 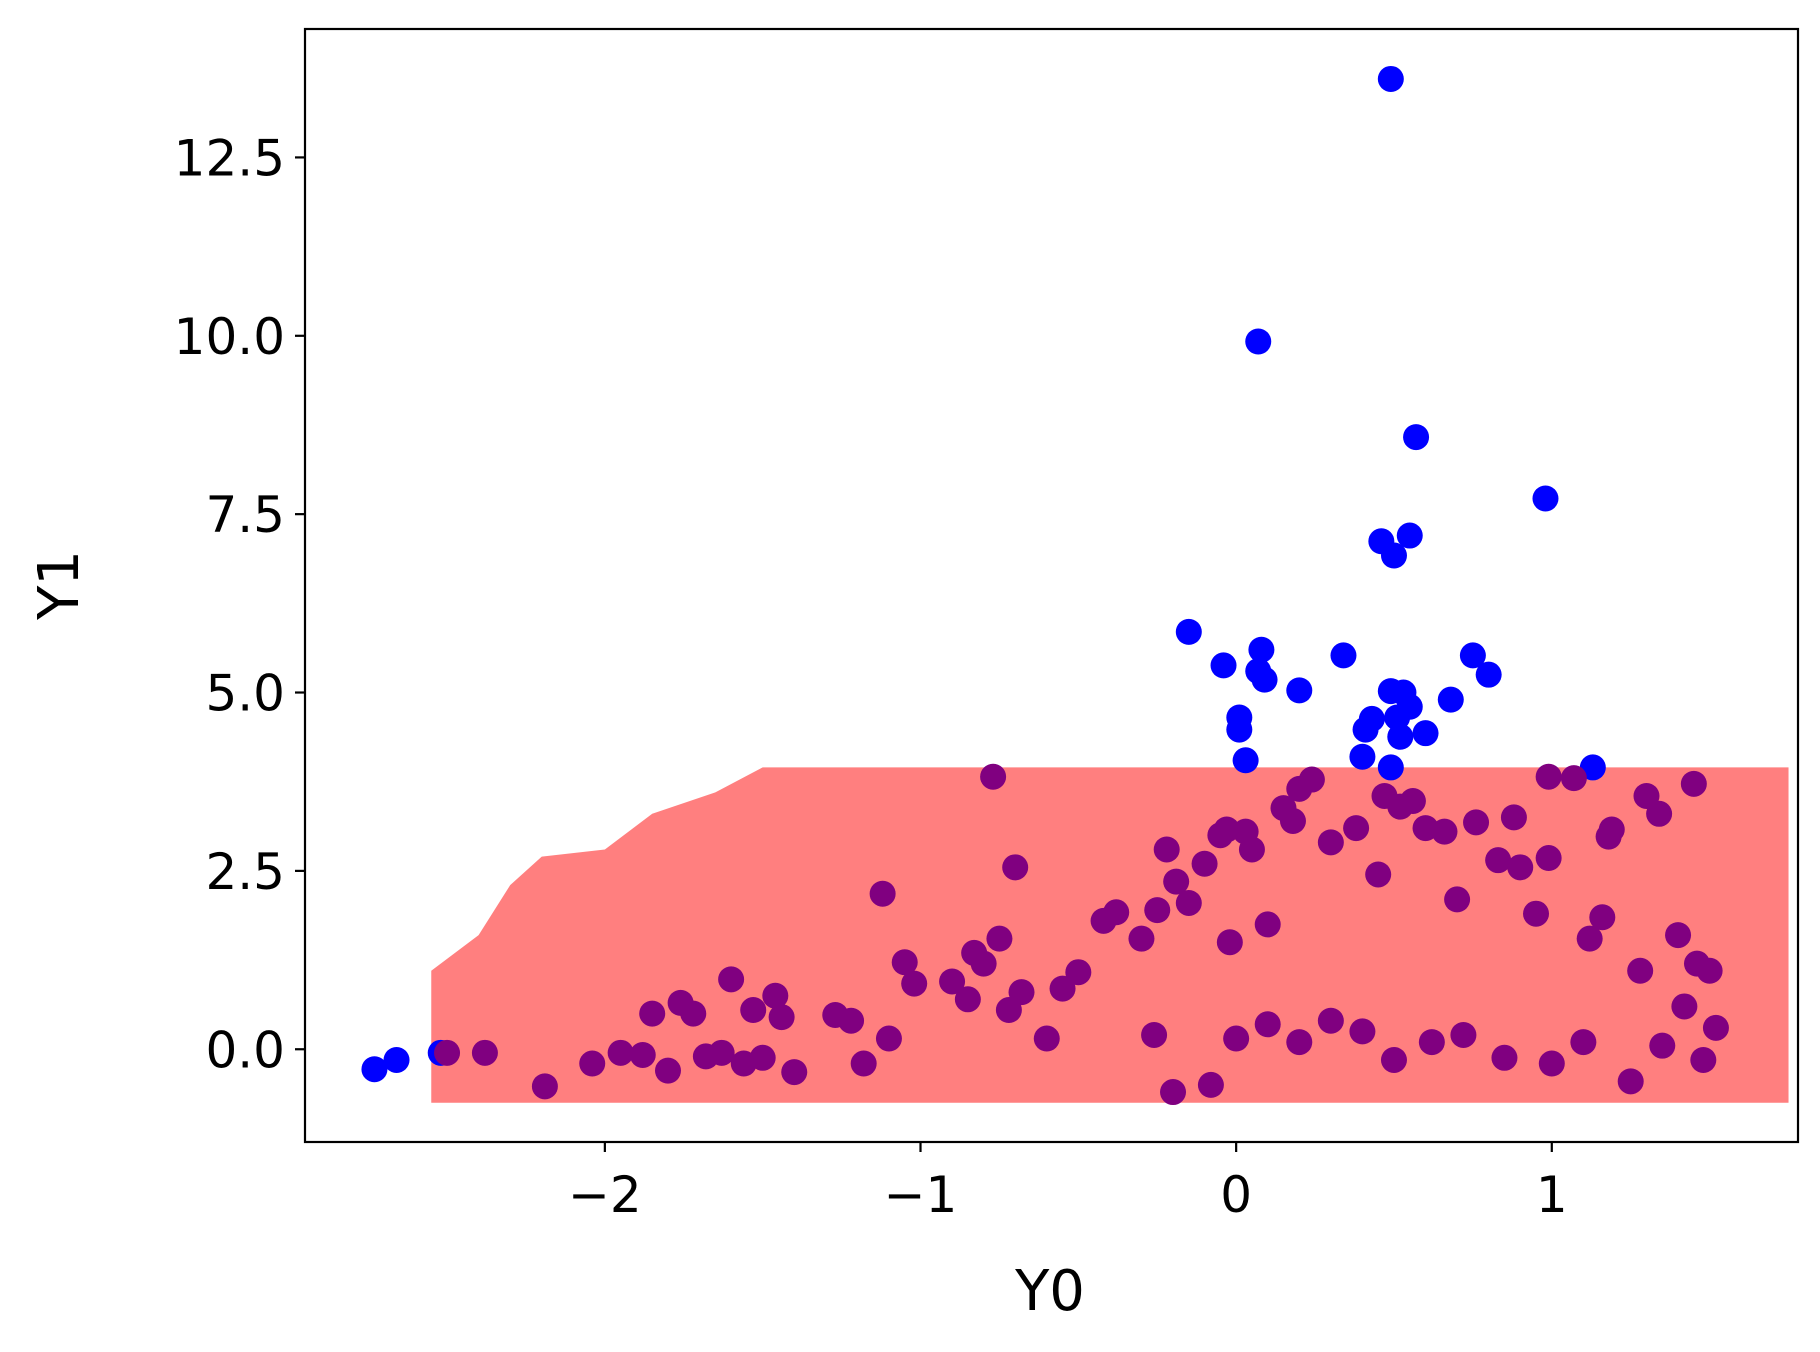 I want to click on y-axis: 0.0 2.5 5.0 7.5 10.0 12.5, so click(x=239, y=604).